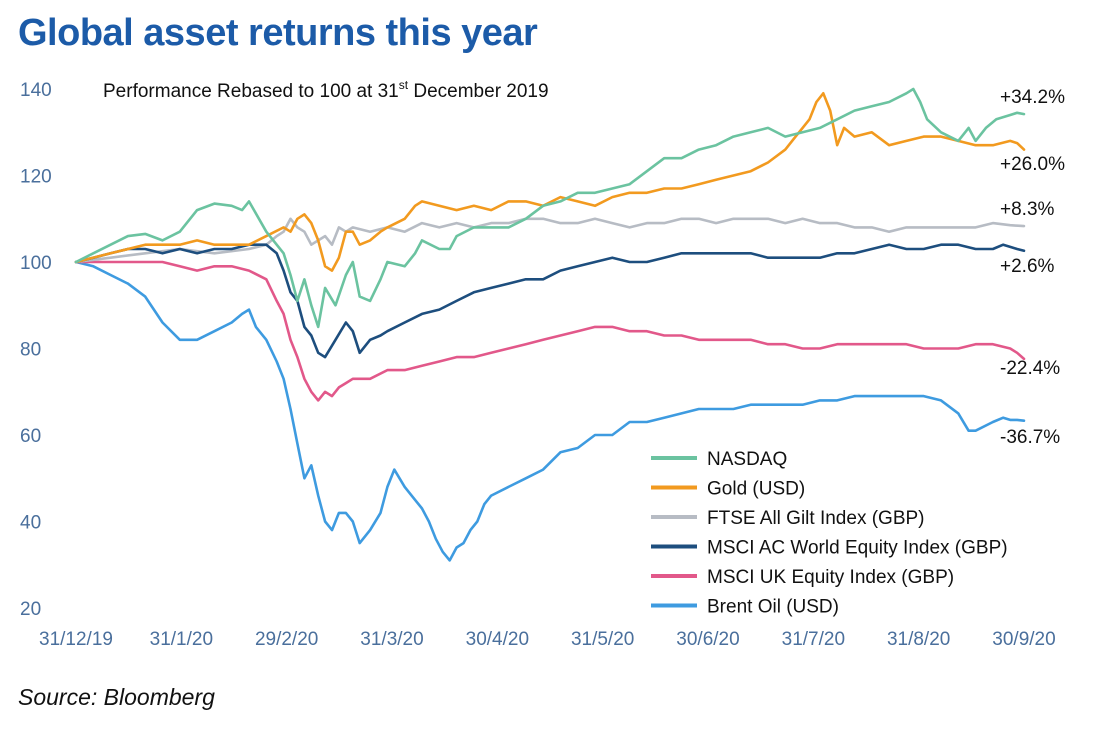 This screenshot has width=1108, height=738. I want to click on end-value-label: -22.4%, so click(1030, 368).